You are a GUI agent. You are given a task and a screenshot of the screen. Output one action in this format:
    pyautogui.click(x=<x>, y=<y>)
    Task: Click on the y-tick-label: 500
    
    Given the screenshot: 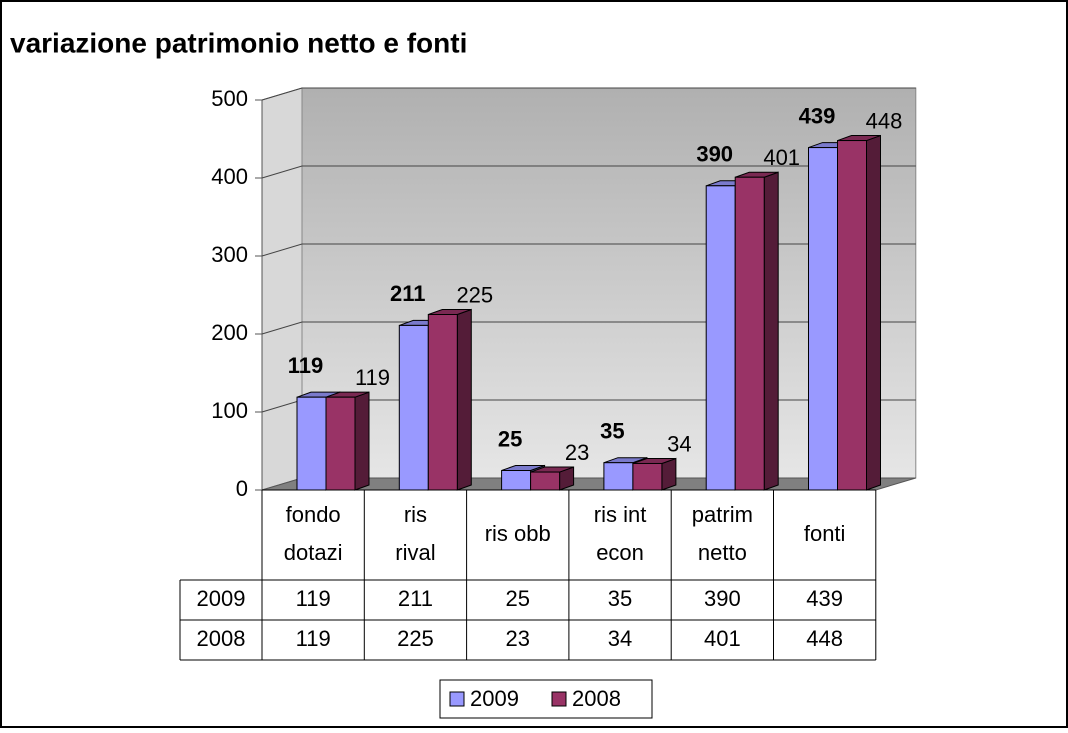 What is the action you would take?
    pyautogui.click(x=229, y=98)
    